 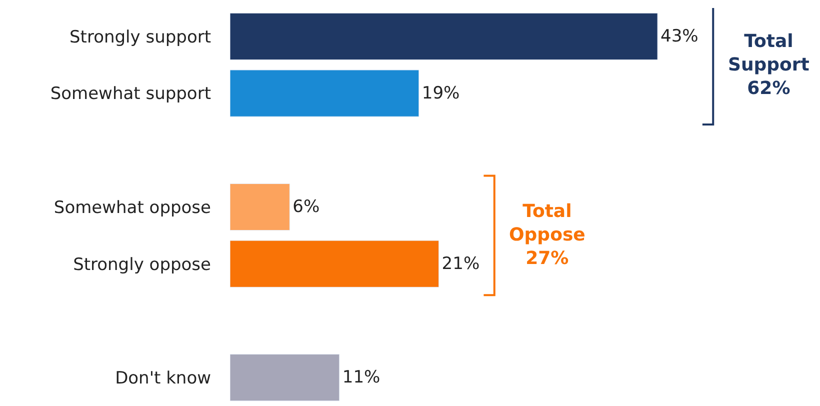 What do you see at coordinates (441, 93) in the screenshot?
I see `data-label: 19%` at bounding box center [441, 93].